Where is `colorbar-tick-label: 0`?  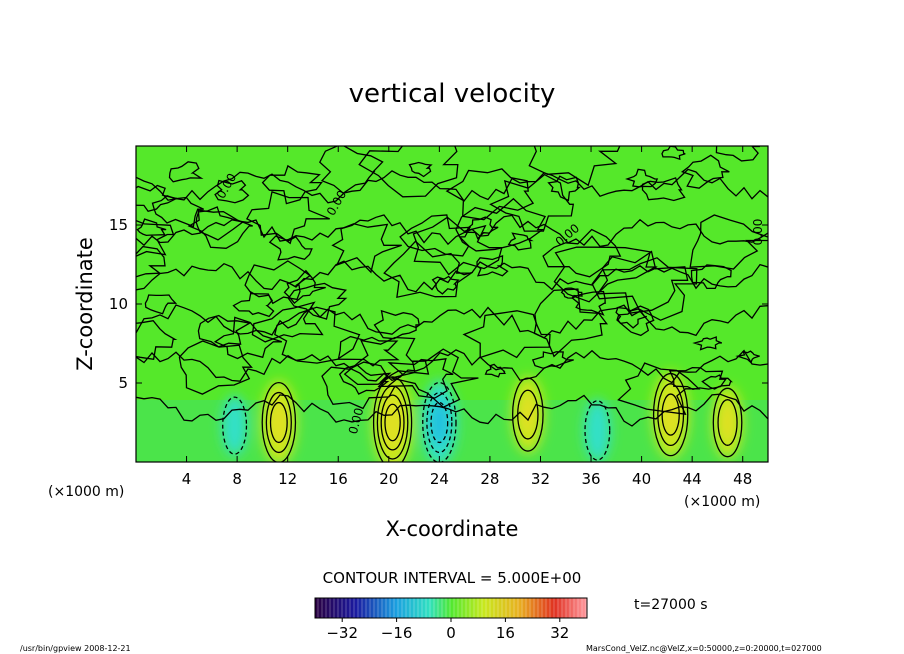 colorbar-tick-label: 0 is located at coordinates (451, 633).